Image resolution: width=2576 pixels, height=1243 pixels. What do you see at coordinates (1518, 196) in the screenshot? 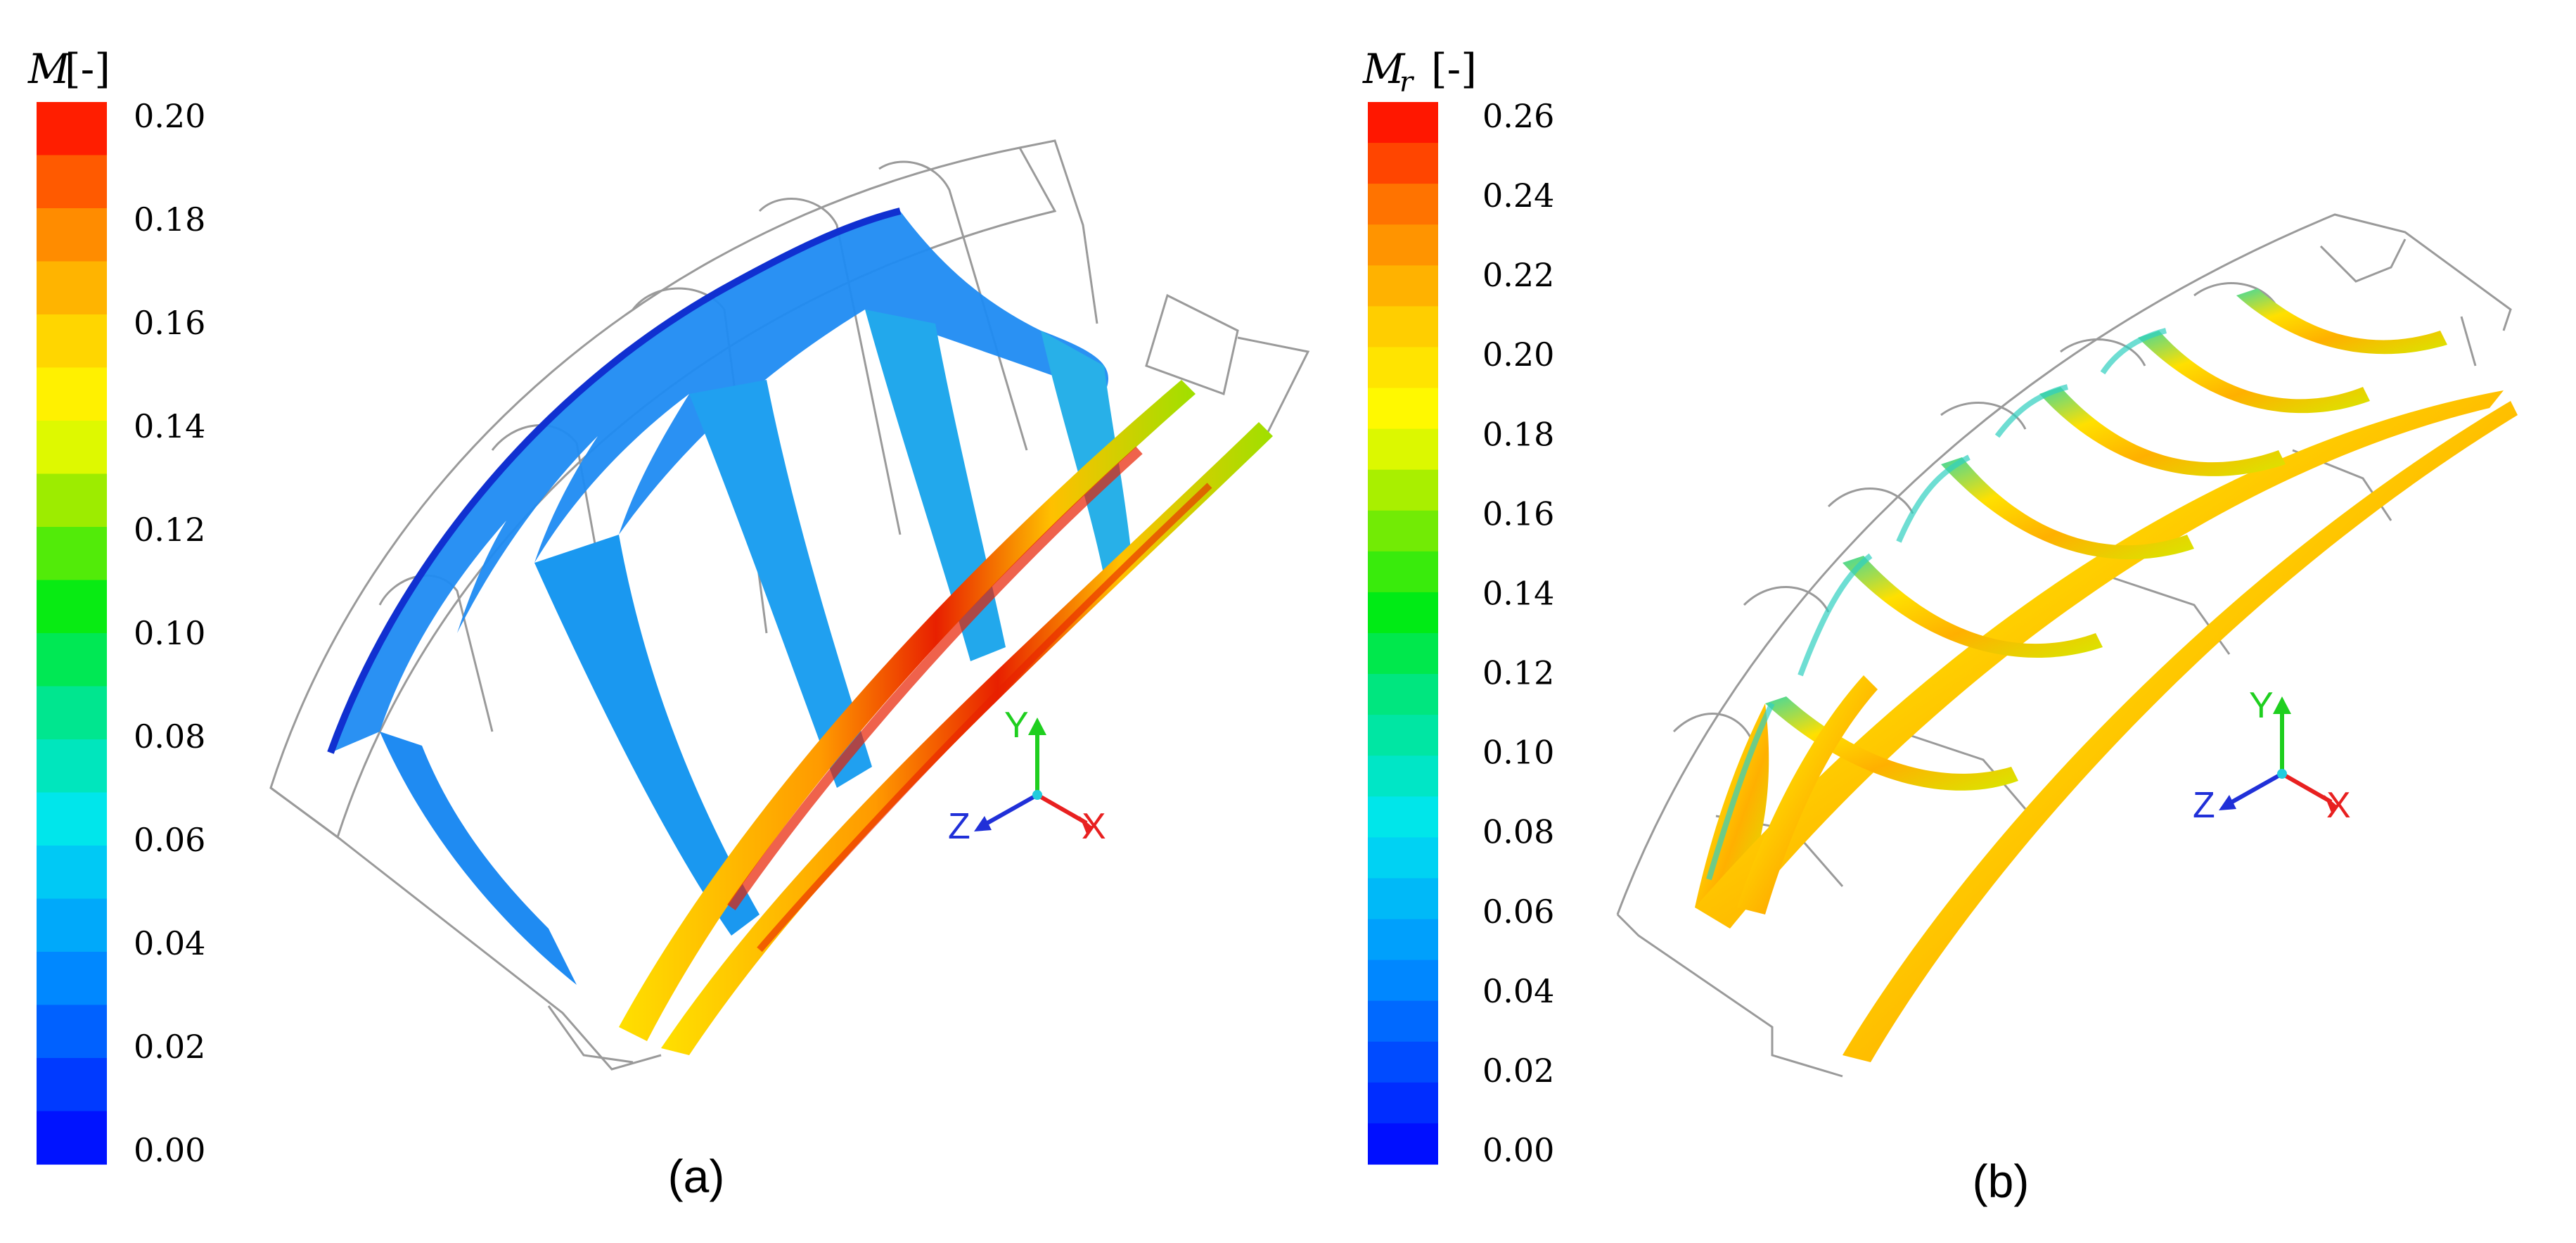
I see `colorbar-tick-label: 0.24` at bounding box center [1518, 196].